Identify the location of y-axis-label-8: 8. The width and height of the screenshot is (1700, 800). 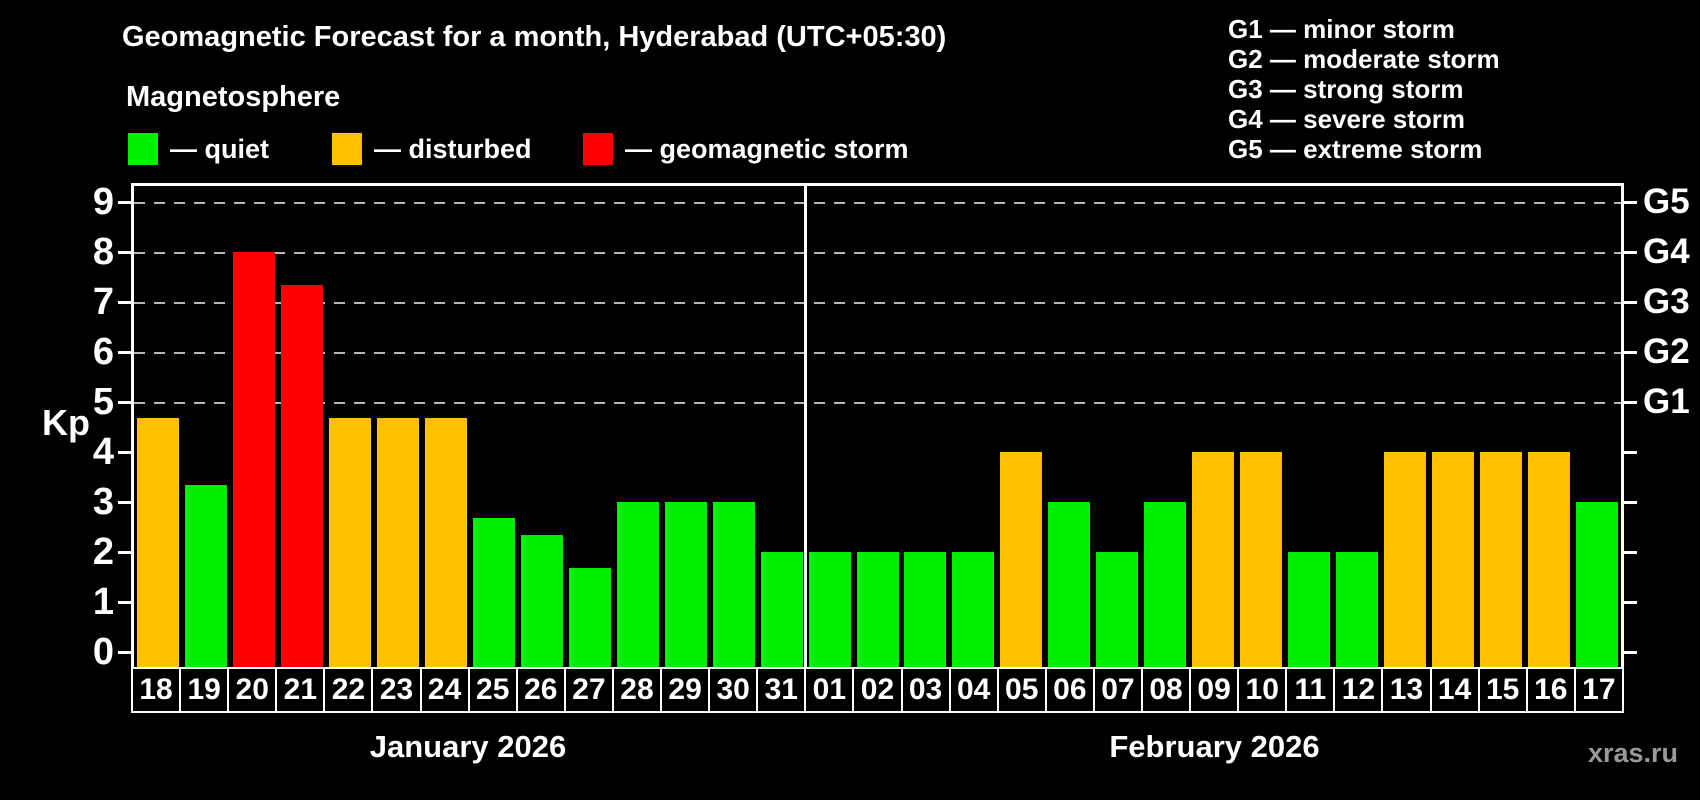
(103, 252).